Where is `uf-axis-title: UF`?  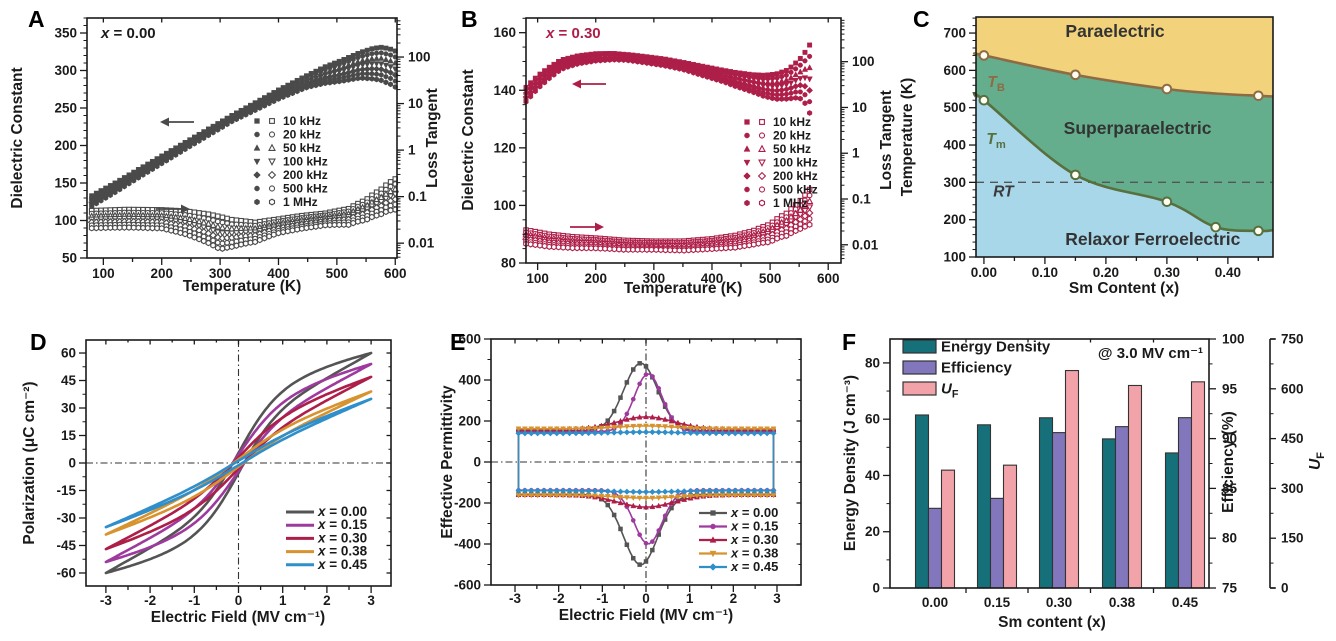
uf-axis-title: UF is located at coordinates (1317, 461).